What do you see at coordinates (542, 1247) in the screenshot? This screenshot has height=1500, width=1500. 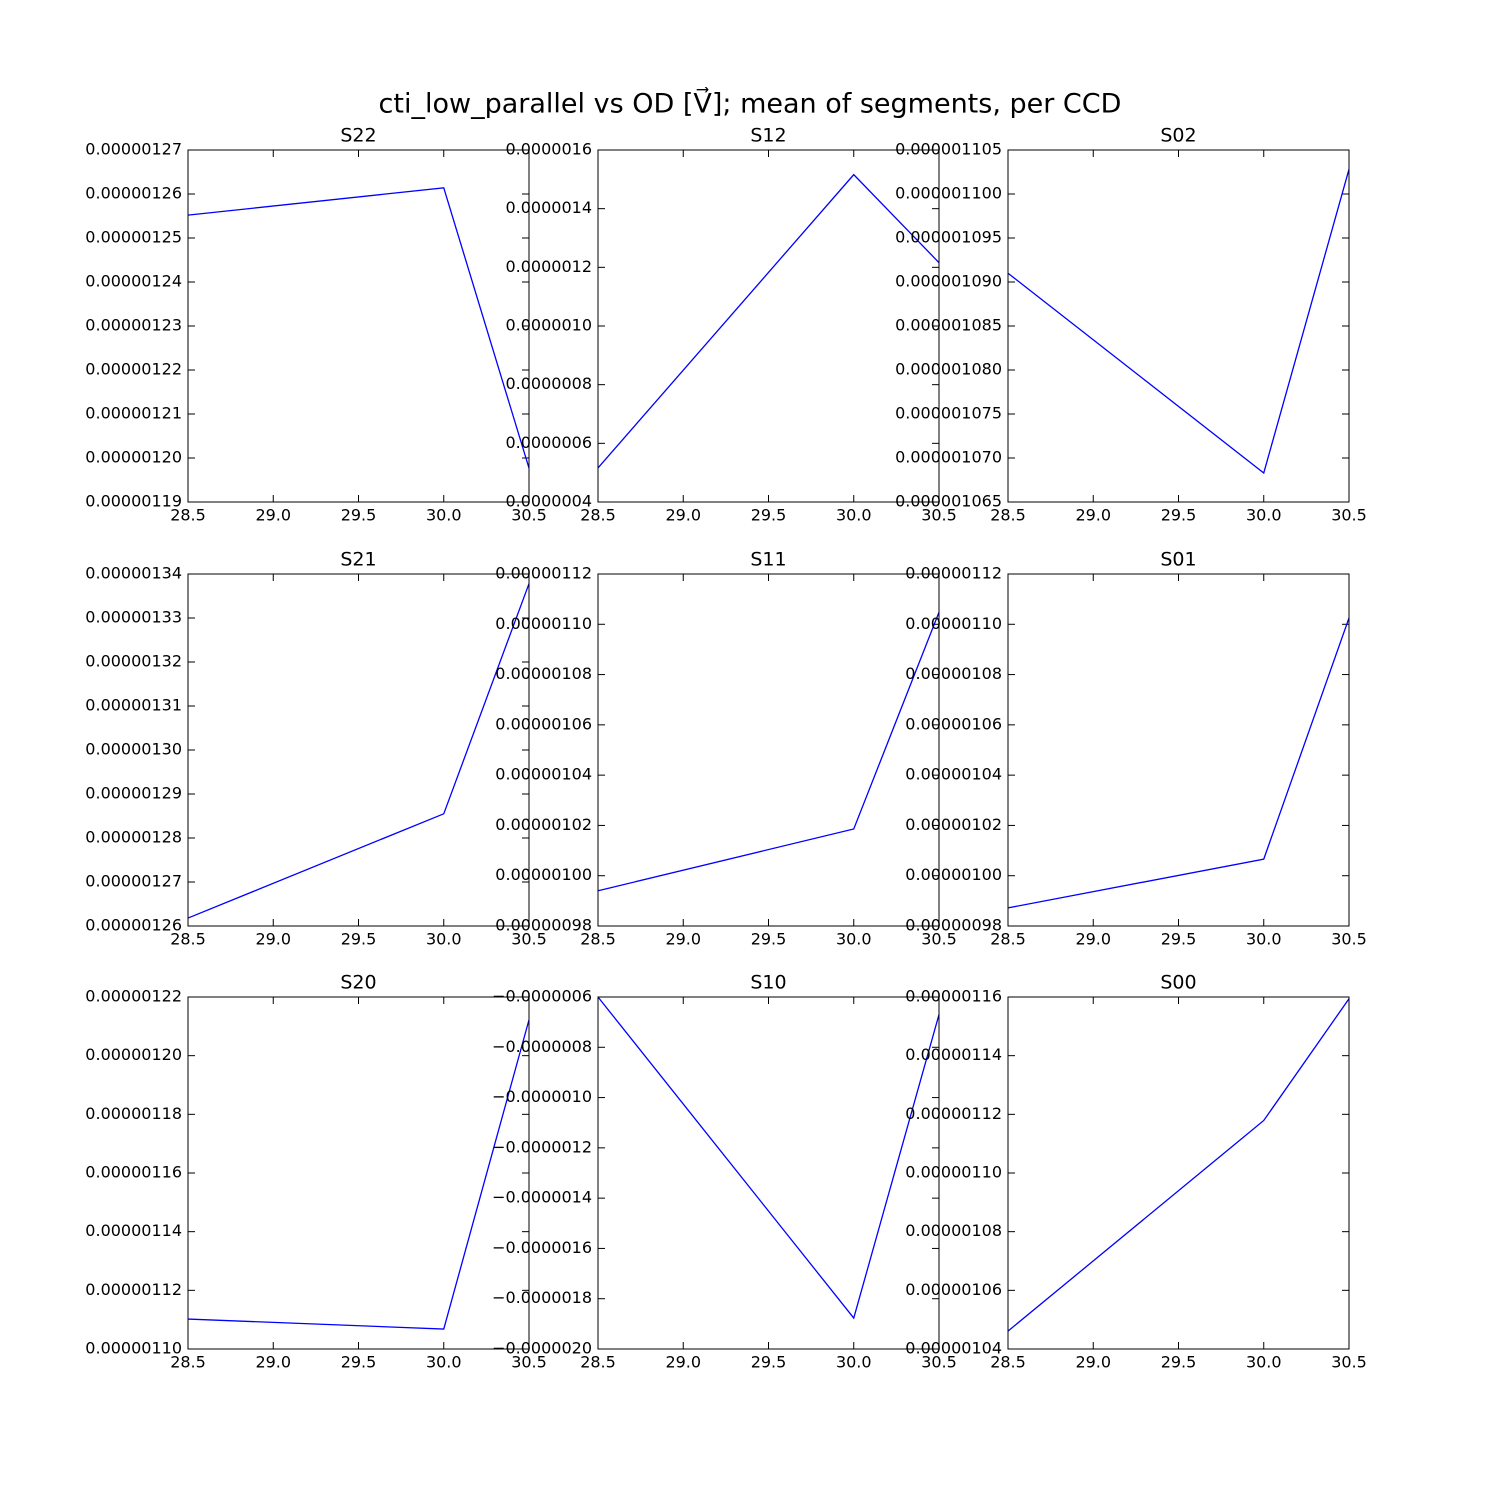 I see `y-tick-label: −0.0000016` at bounding box center [542, 1247].